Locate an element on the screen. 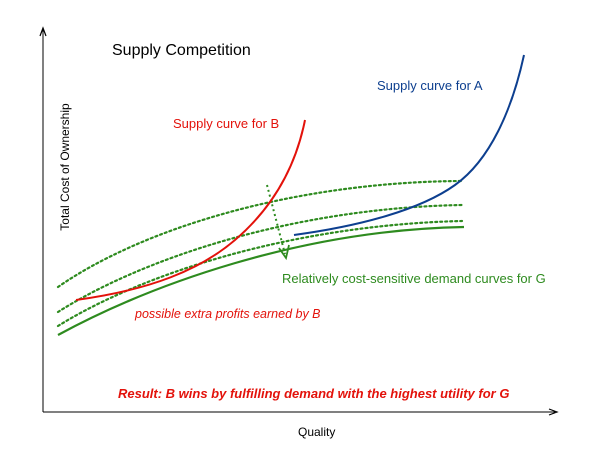  supply-b-label: Supply curve for B is located at coordinates (226, 123).